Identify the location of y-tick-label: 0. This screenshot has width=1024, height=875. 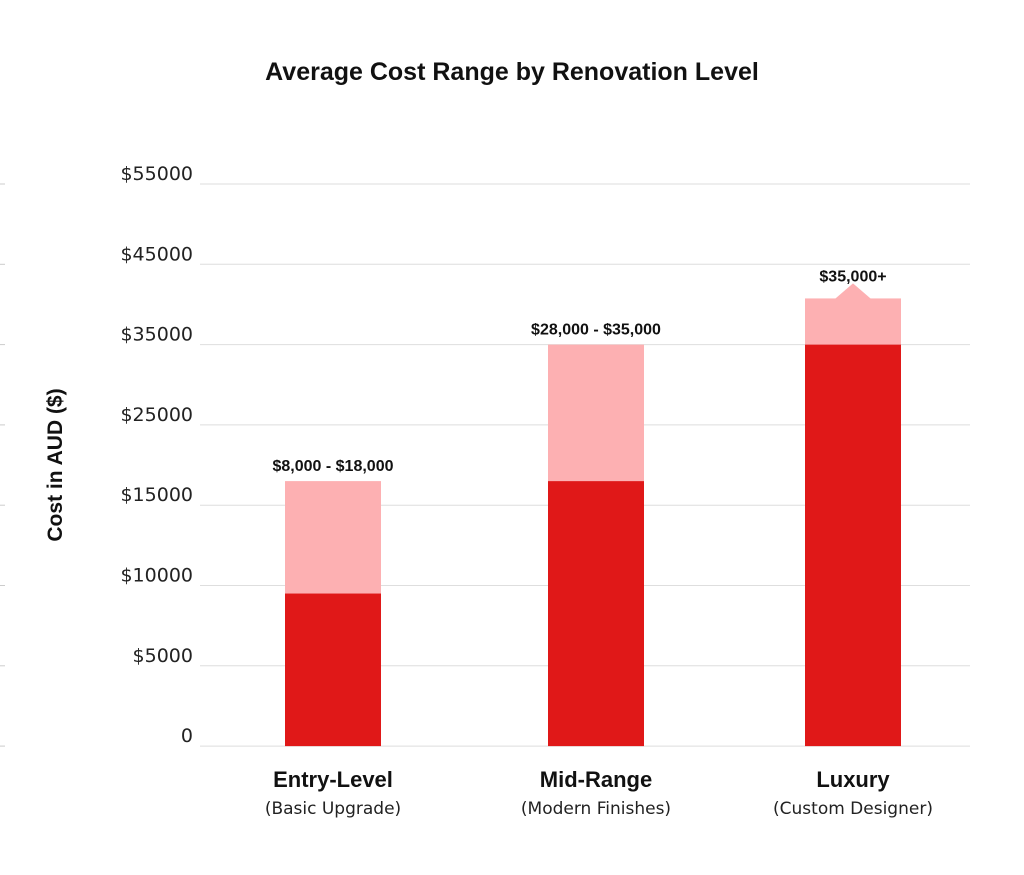
(187, 736).